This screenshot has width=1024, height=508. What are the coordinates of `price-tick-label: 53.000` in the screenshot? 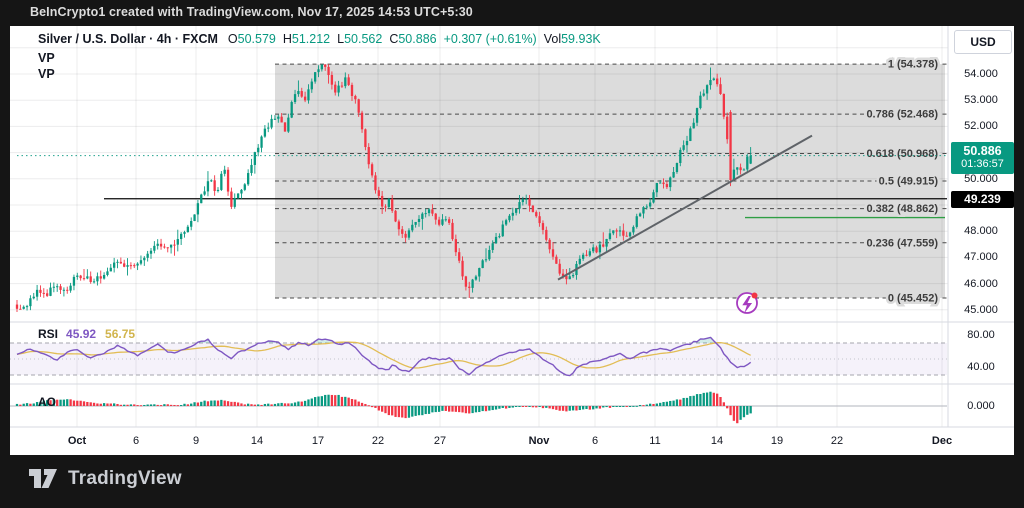 It's located at (981, 100).